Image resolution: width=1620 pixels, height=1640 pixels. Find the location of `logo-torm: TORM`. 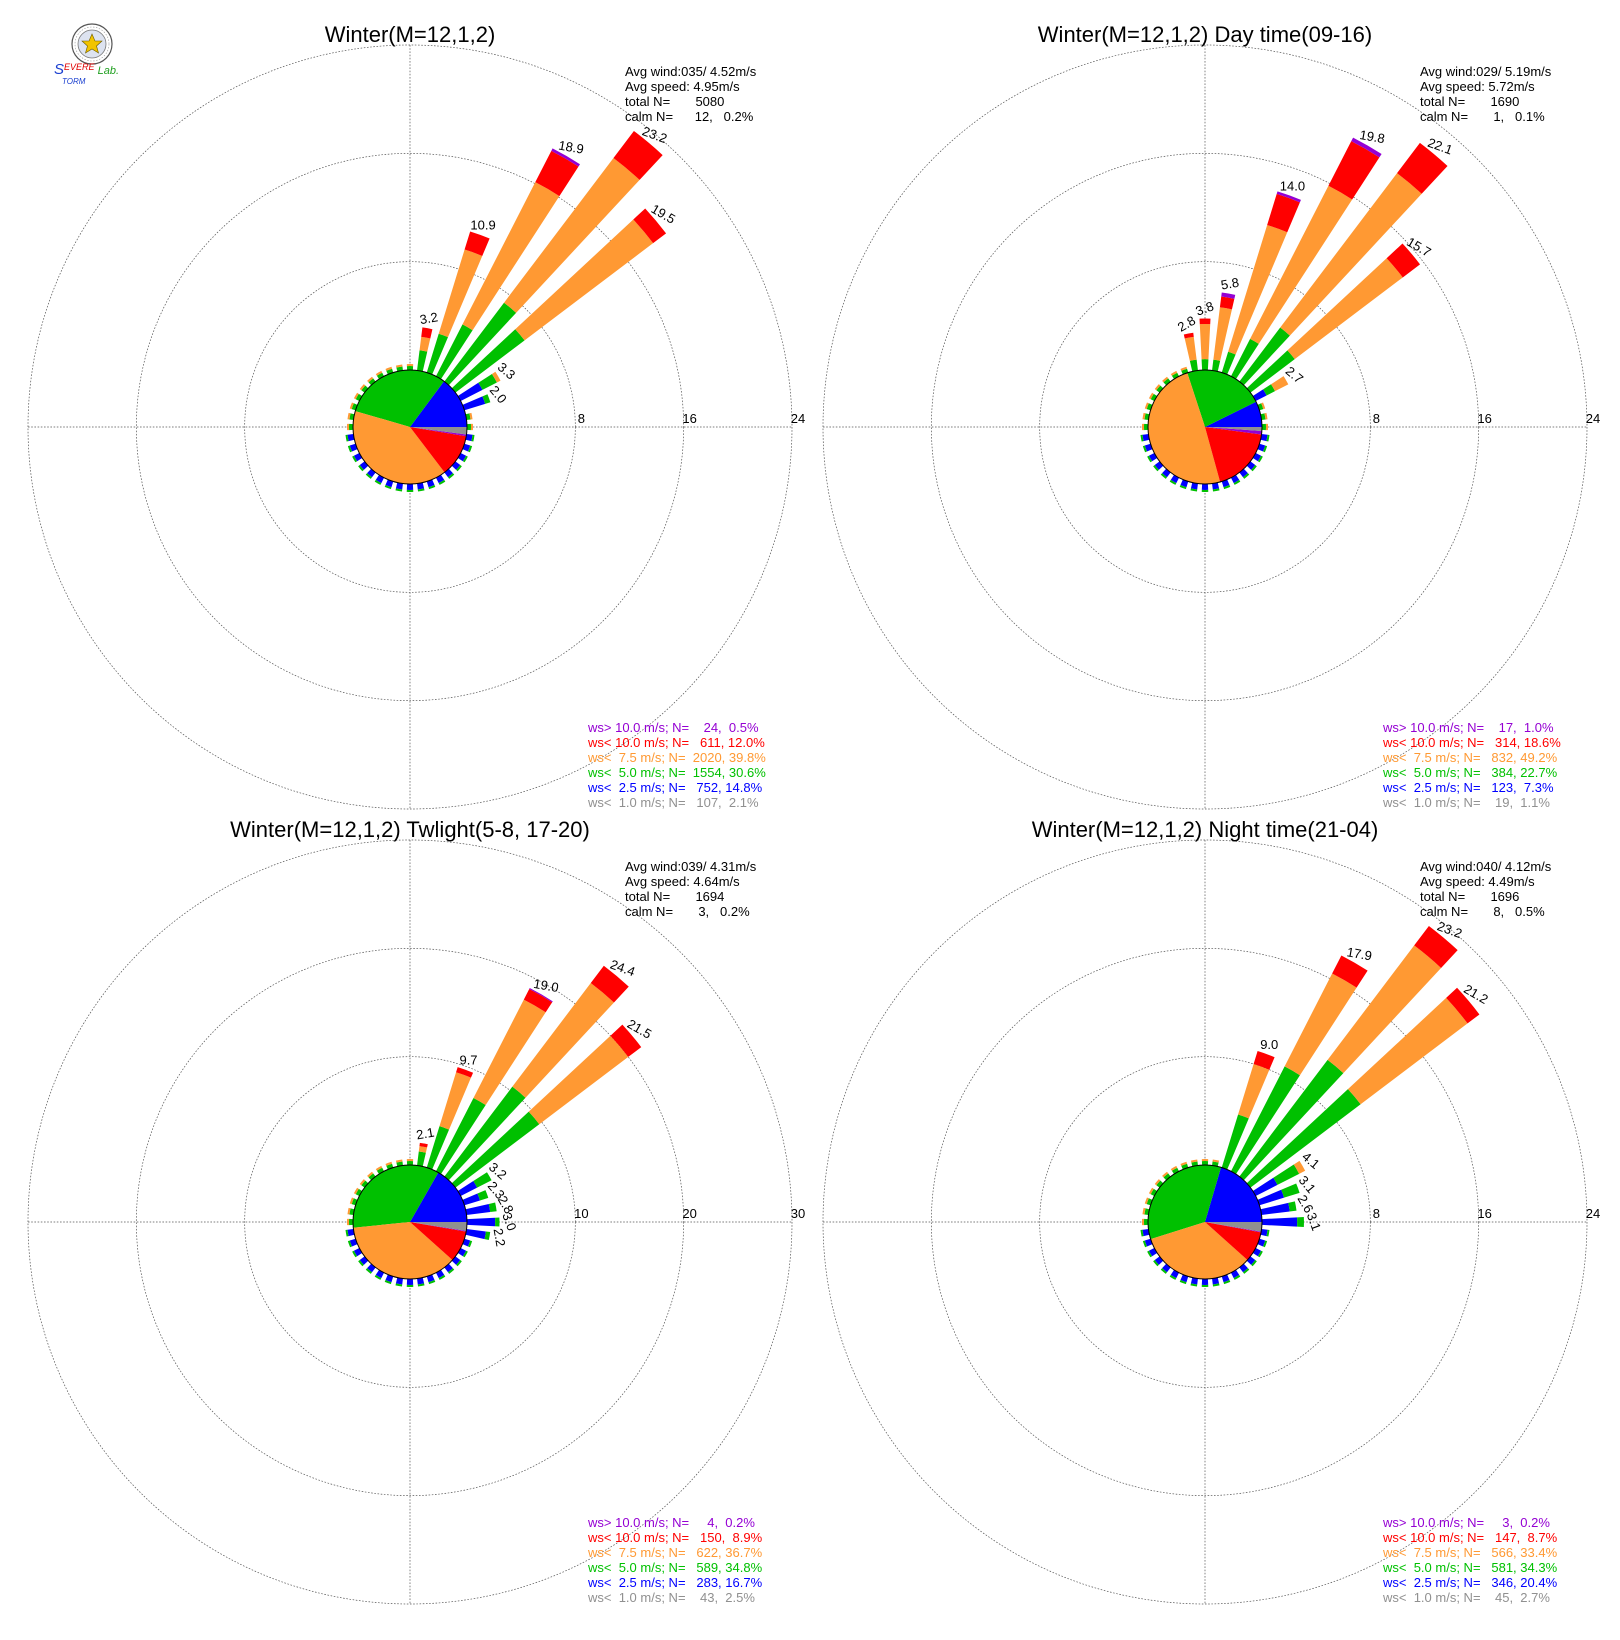

logo-torm: TORM is located at coordinates (74, 81).